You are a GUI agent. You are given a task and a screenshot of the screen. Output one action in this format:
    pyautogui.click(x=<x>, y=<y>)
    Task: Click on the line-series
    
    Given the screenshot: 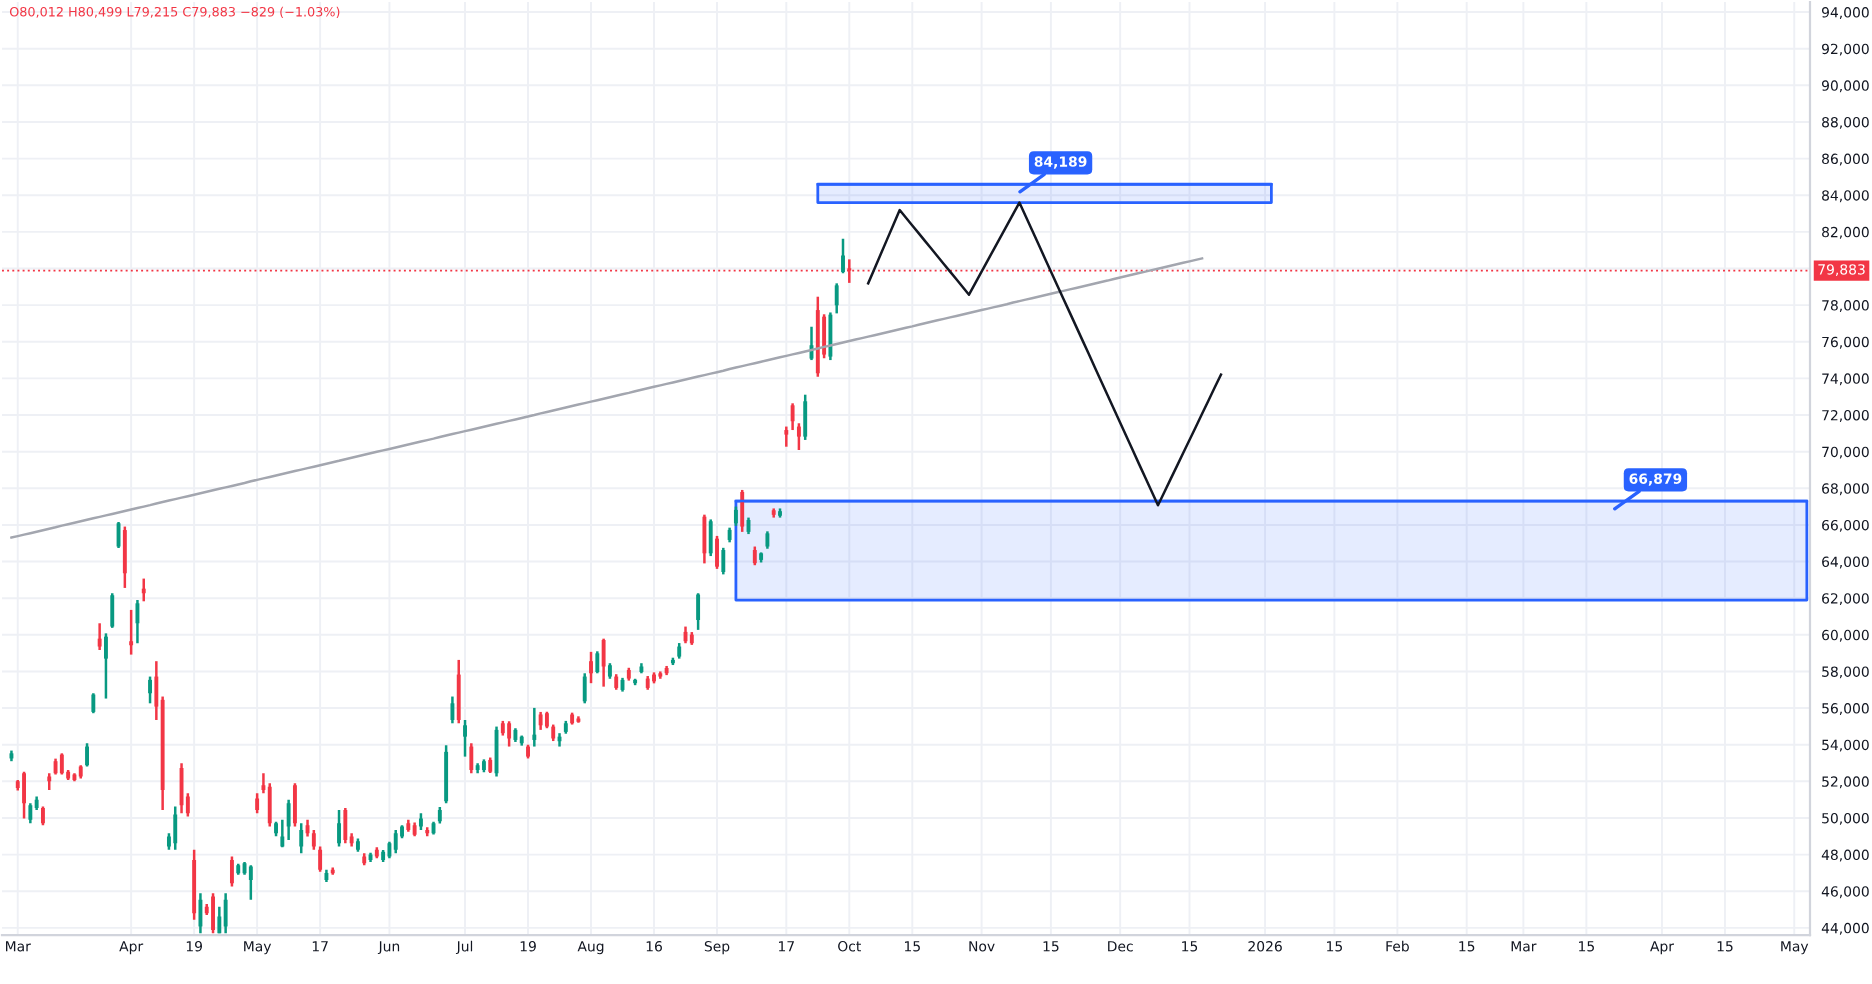 What is the action you would take?
    pyautogui.click(x=1044, y=354)
    